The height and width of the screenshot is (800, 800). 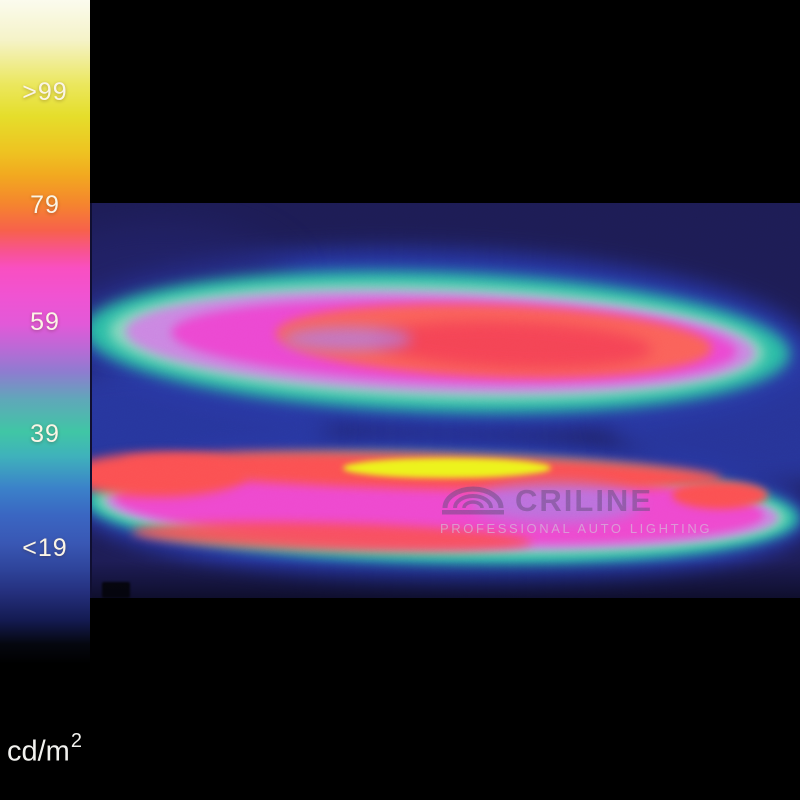 I want to click on colorbar-tick-gt99: >99, so click(x=45, y=92).